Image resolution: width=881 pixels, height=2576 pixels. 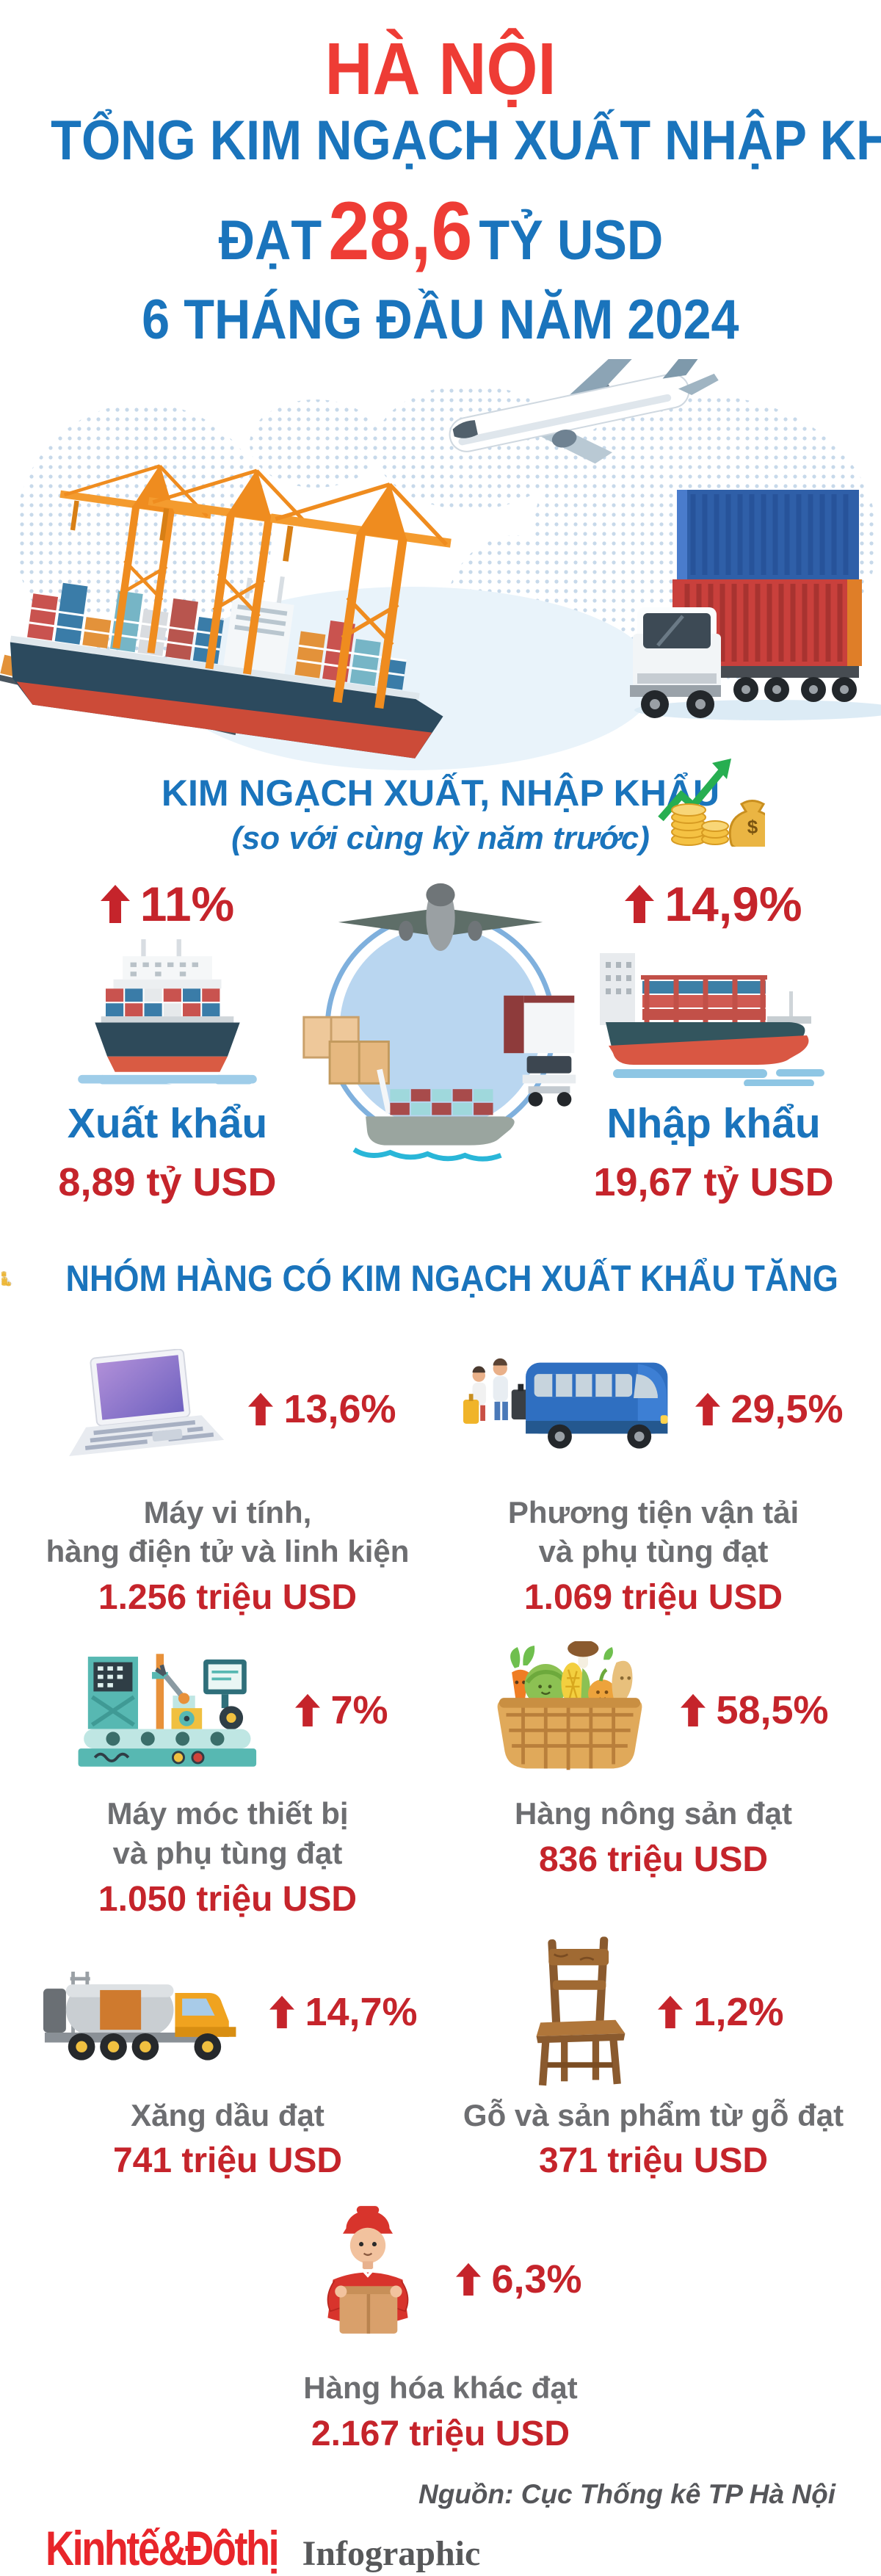 I want to click on money-bag-icon: $, so click(x=746, y=823).